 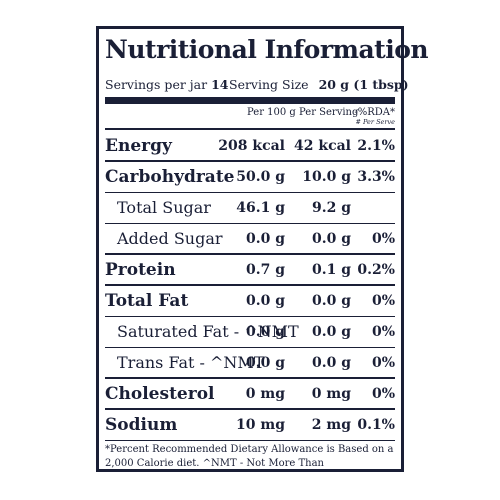 I want to click on nutrient-row: Energy 208 kcal 42 kcal 2.1%, so click(x=250, y=147).